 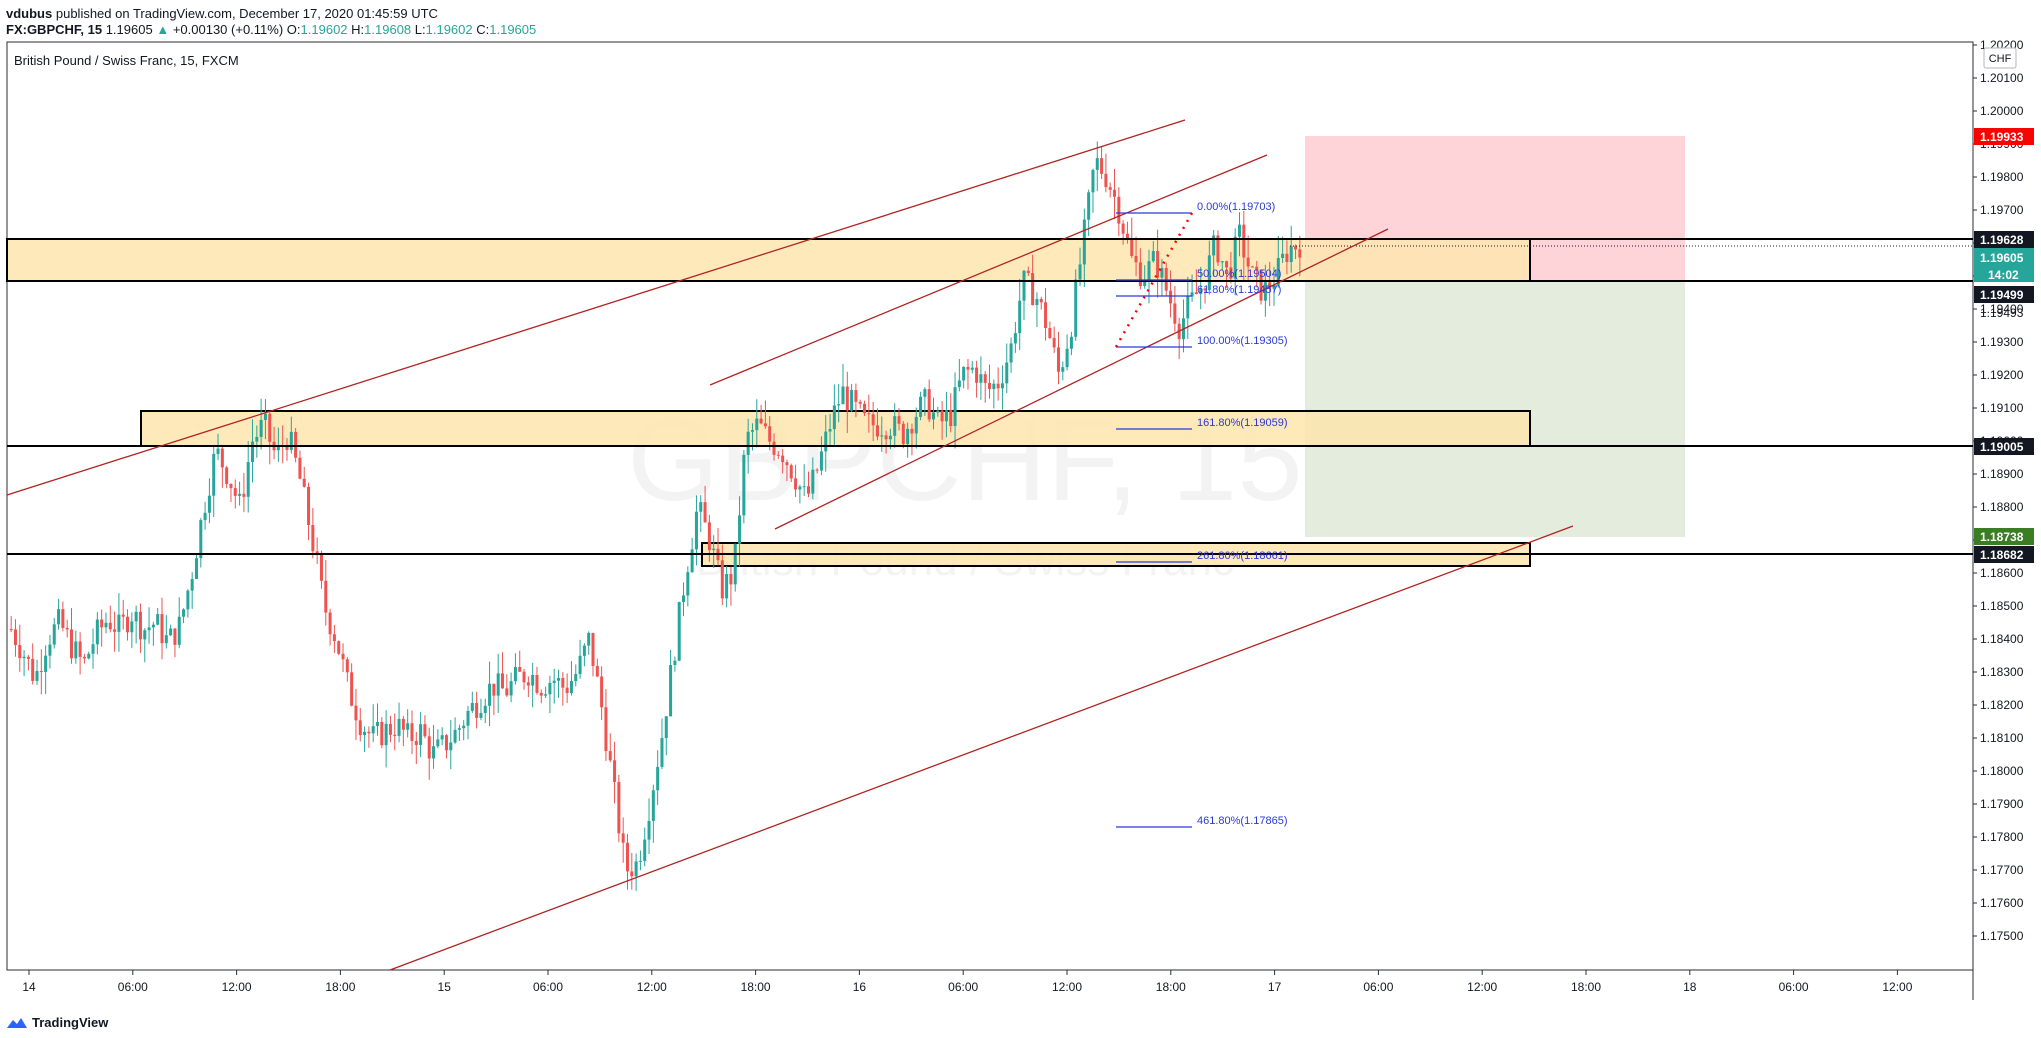 What do you see at coordinates (2004, 554) in the screenshot?
I see `price-tag-support-bg` at bounding box center [2004, 554].